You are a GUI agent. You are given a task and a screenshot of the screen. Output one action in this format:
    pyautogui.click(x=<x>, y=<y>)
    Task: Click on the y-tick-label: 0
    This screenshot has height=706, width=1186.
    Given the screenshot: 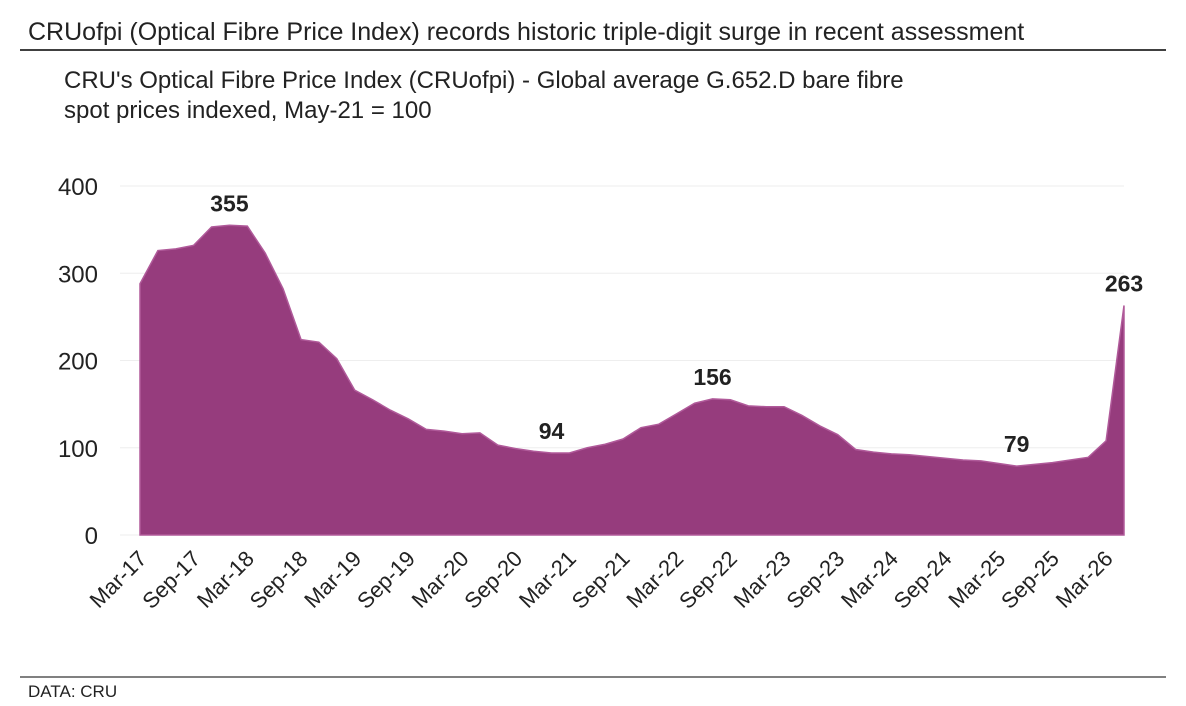 What is the action you would take?
    pyautogui.click(x=91, y=536)
    